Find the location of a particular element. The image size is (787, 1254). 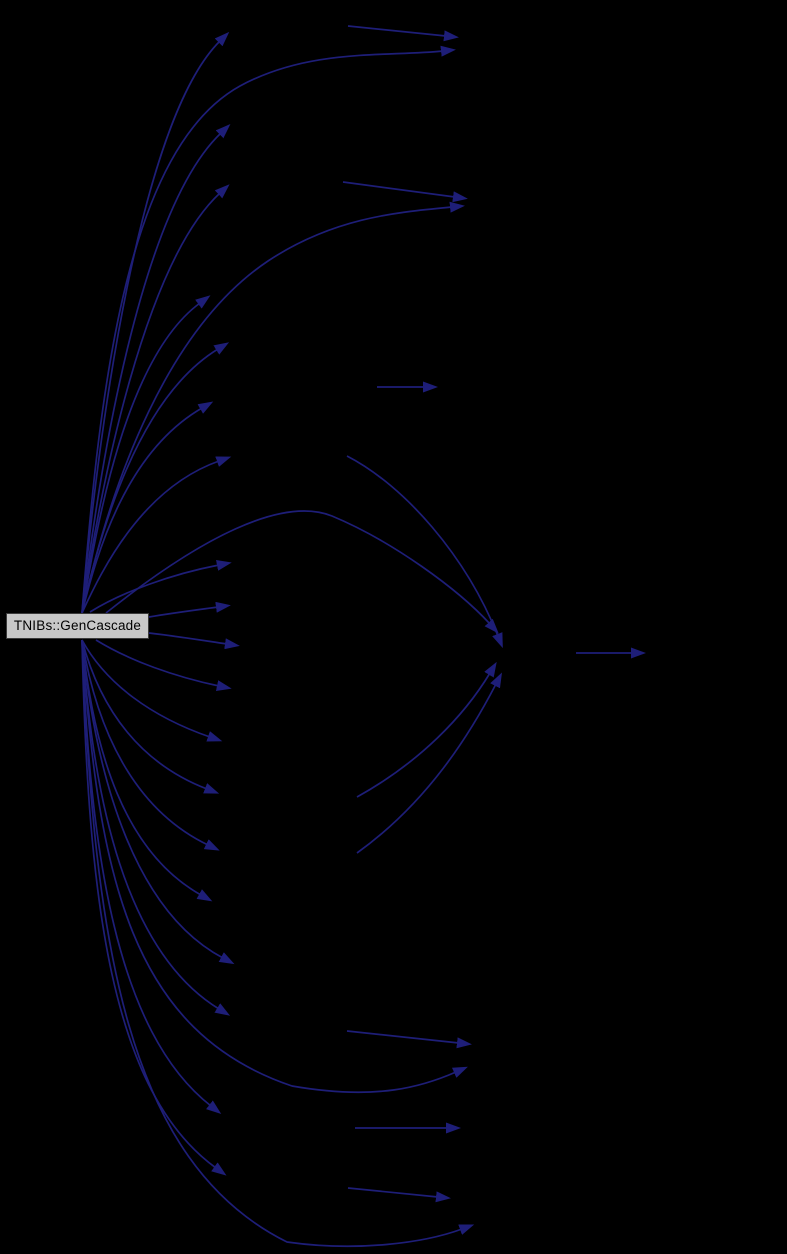

graph-node-label: TNIBs::GenCascade is located at coordinates (77, 626).